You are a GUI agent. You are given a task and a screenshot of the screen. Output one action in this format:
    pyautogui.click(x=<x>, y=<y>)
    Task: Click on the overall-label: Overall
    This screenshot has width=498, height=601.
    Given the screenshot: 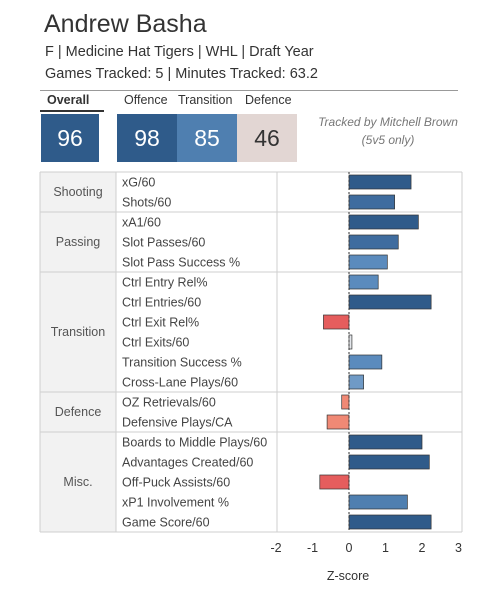 What is the action you would take?
    pyautogui.click(x=68, y=100)
    